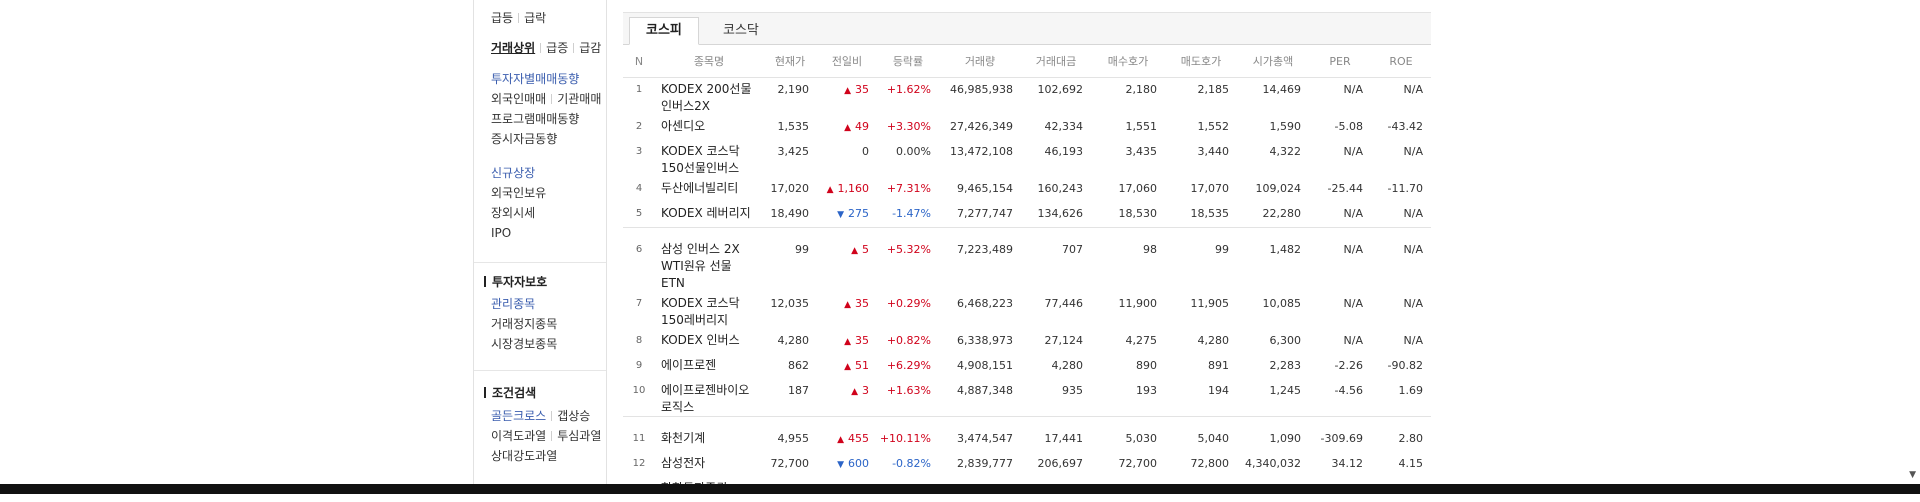  I want to click on stock-name-link: 두산에너빌리티, so click(706, 188).